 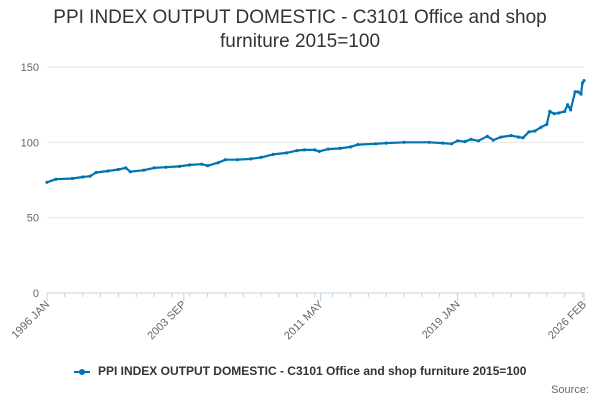 I want to click on x-tick-label: 2026 FEB, so click(x=567, y=320).